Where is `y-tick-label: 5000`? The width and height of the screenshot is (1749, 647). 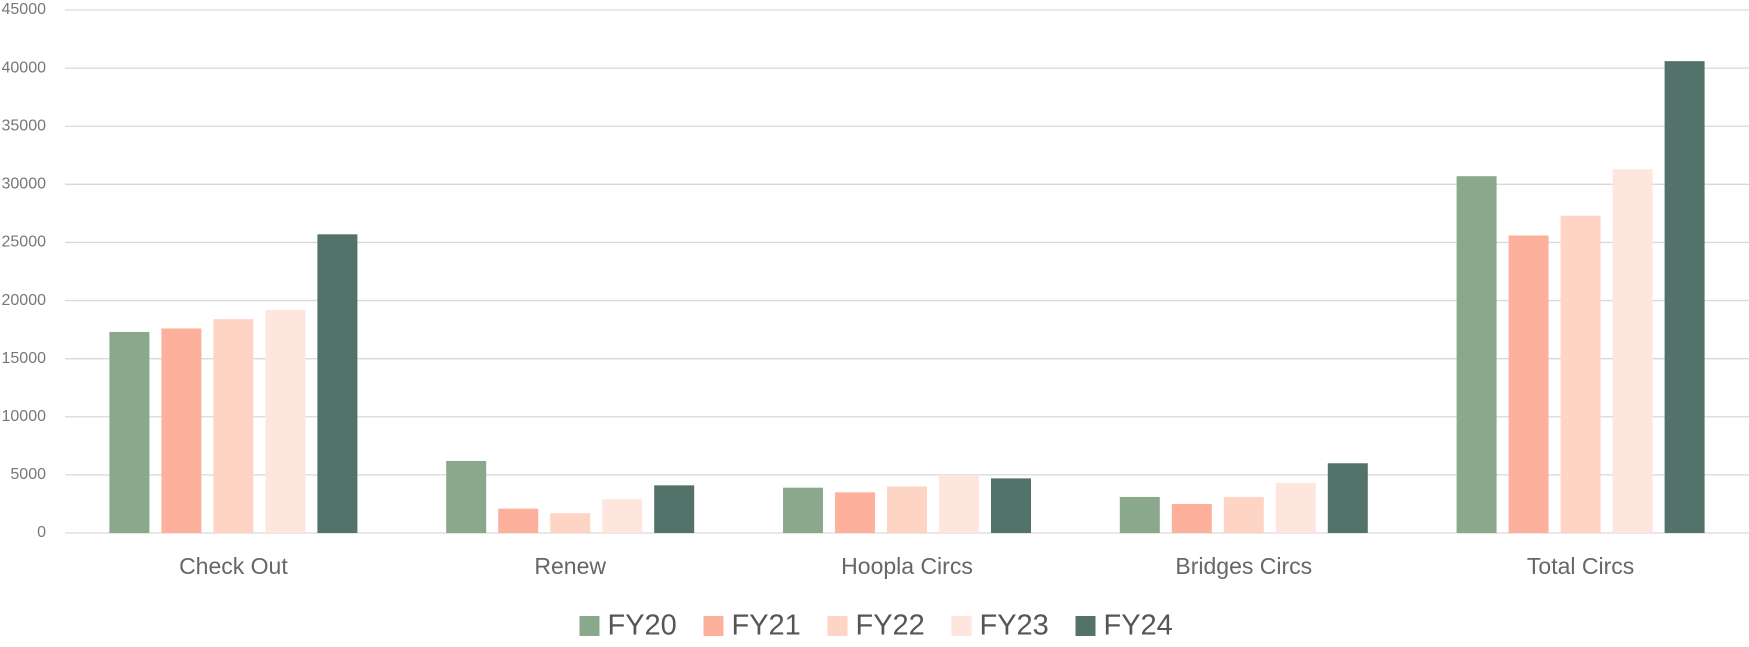
y-tick-label: 5000 is located at coordinates (28, 474).